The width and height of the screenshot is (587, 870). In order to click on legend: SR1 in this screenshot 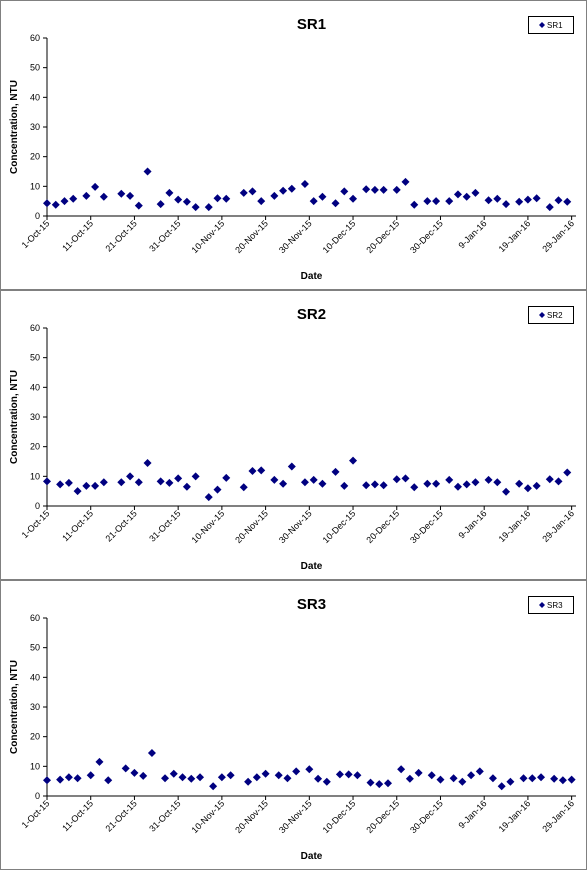, I will do `click(551, 25)`.